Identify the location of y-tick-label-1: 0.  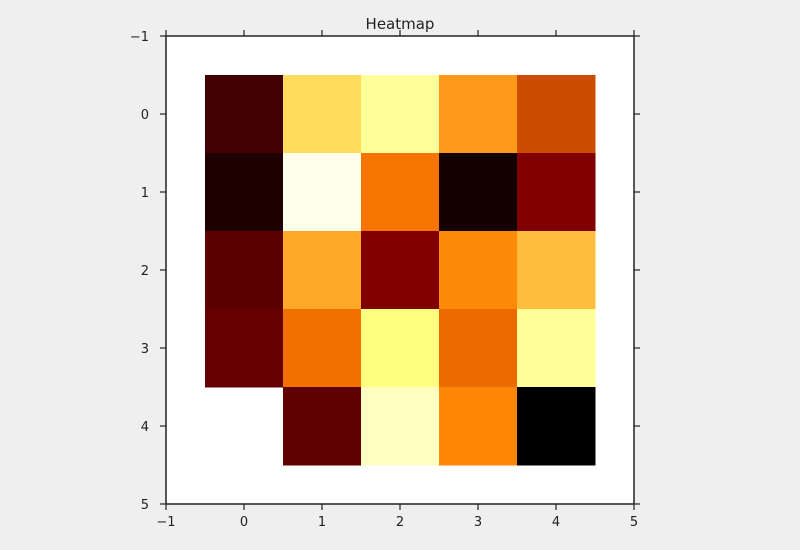
(145, 115).